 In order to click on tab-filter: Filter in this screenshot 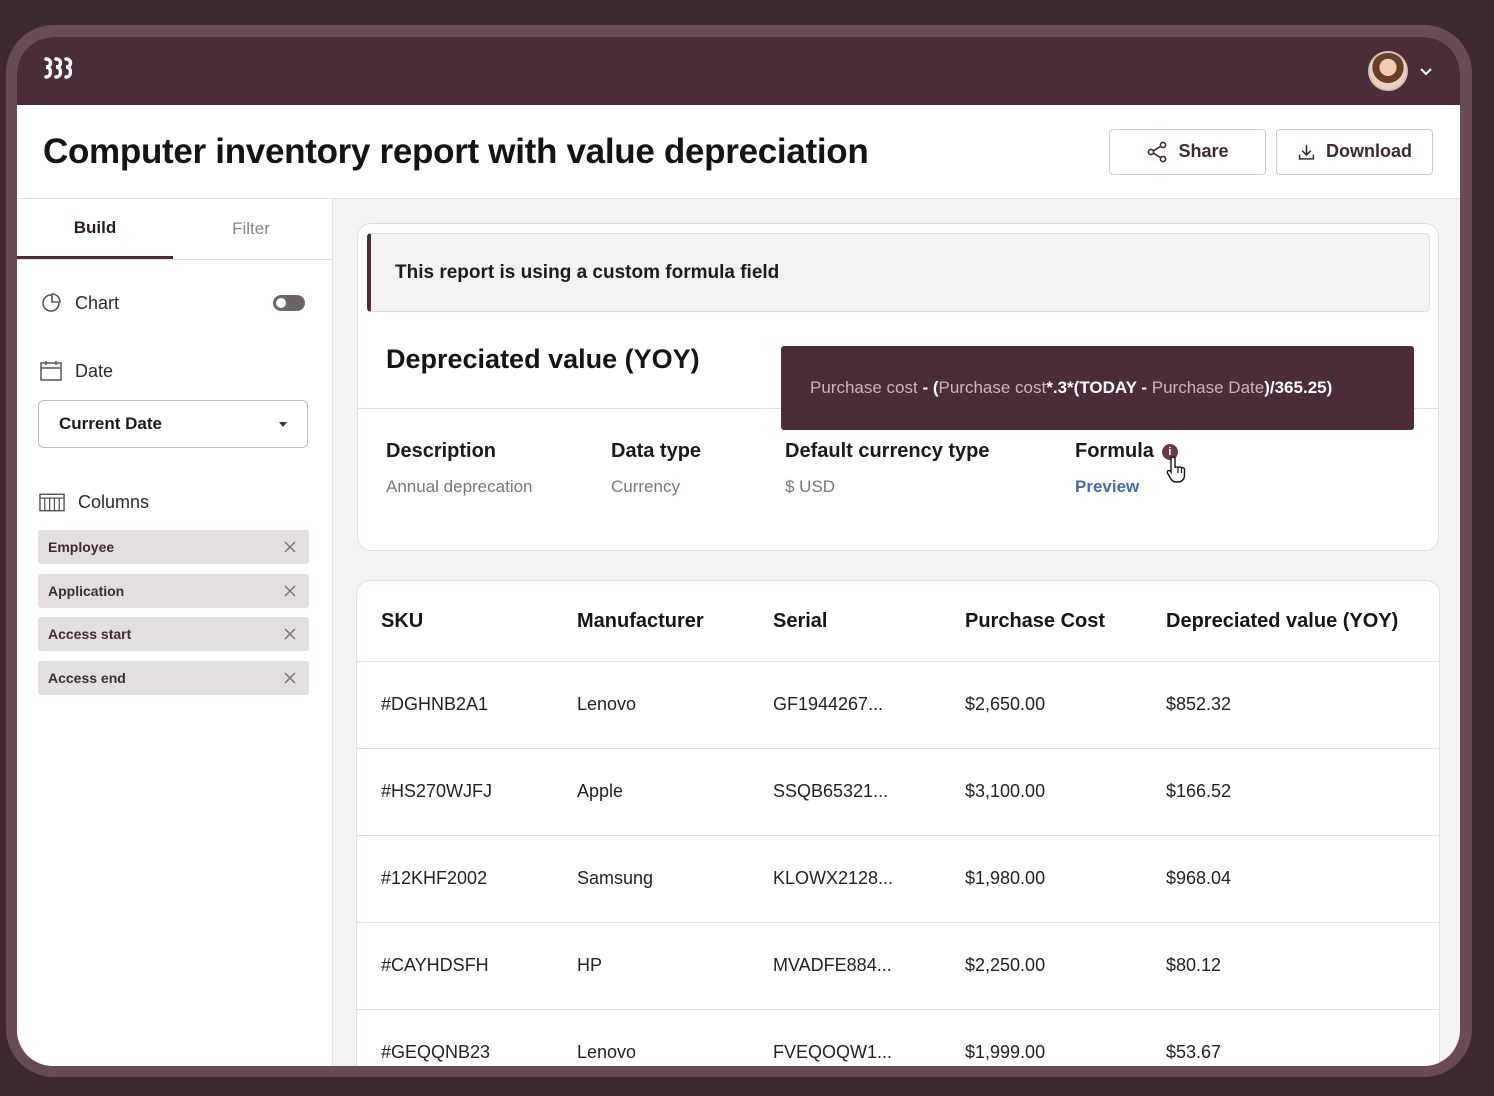, I will do `click(251, 228)`.